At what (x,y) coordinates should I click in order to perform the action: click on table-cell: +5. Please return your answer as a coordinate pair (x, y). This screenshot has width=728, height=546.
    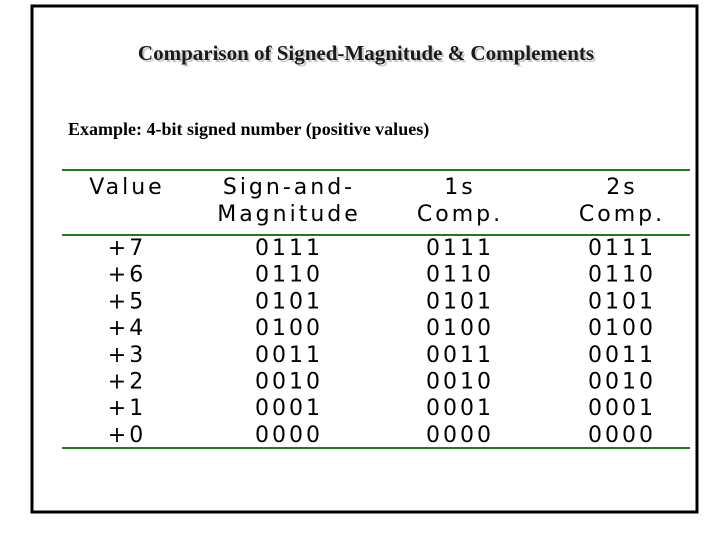
    Looking at the image, I should click on (127, 301).